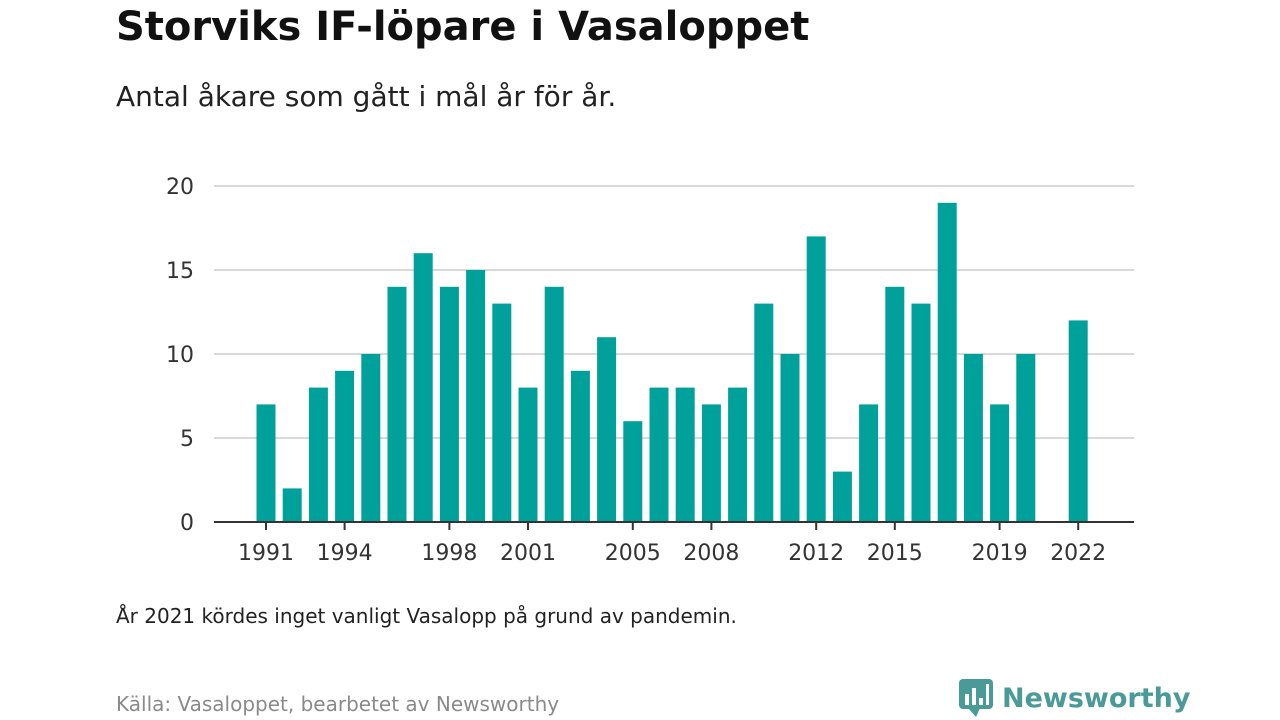 The image size is (1280, 720). Describe the element at coordinates (976, 698) in the screenshot. I see `bar-chart-speech-bubble-icon` at that location.